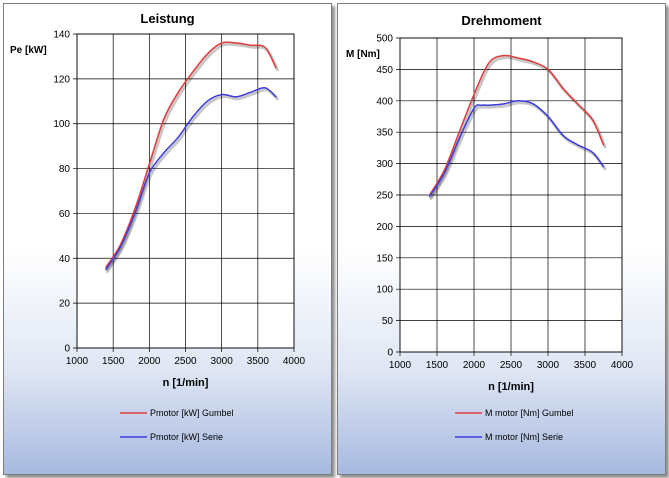  Describe the element at coordinates (113, 361) in the screenshot. I see `leistung-x-tick-label: 1500` at that location.